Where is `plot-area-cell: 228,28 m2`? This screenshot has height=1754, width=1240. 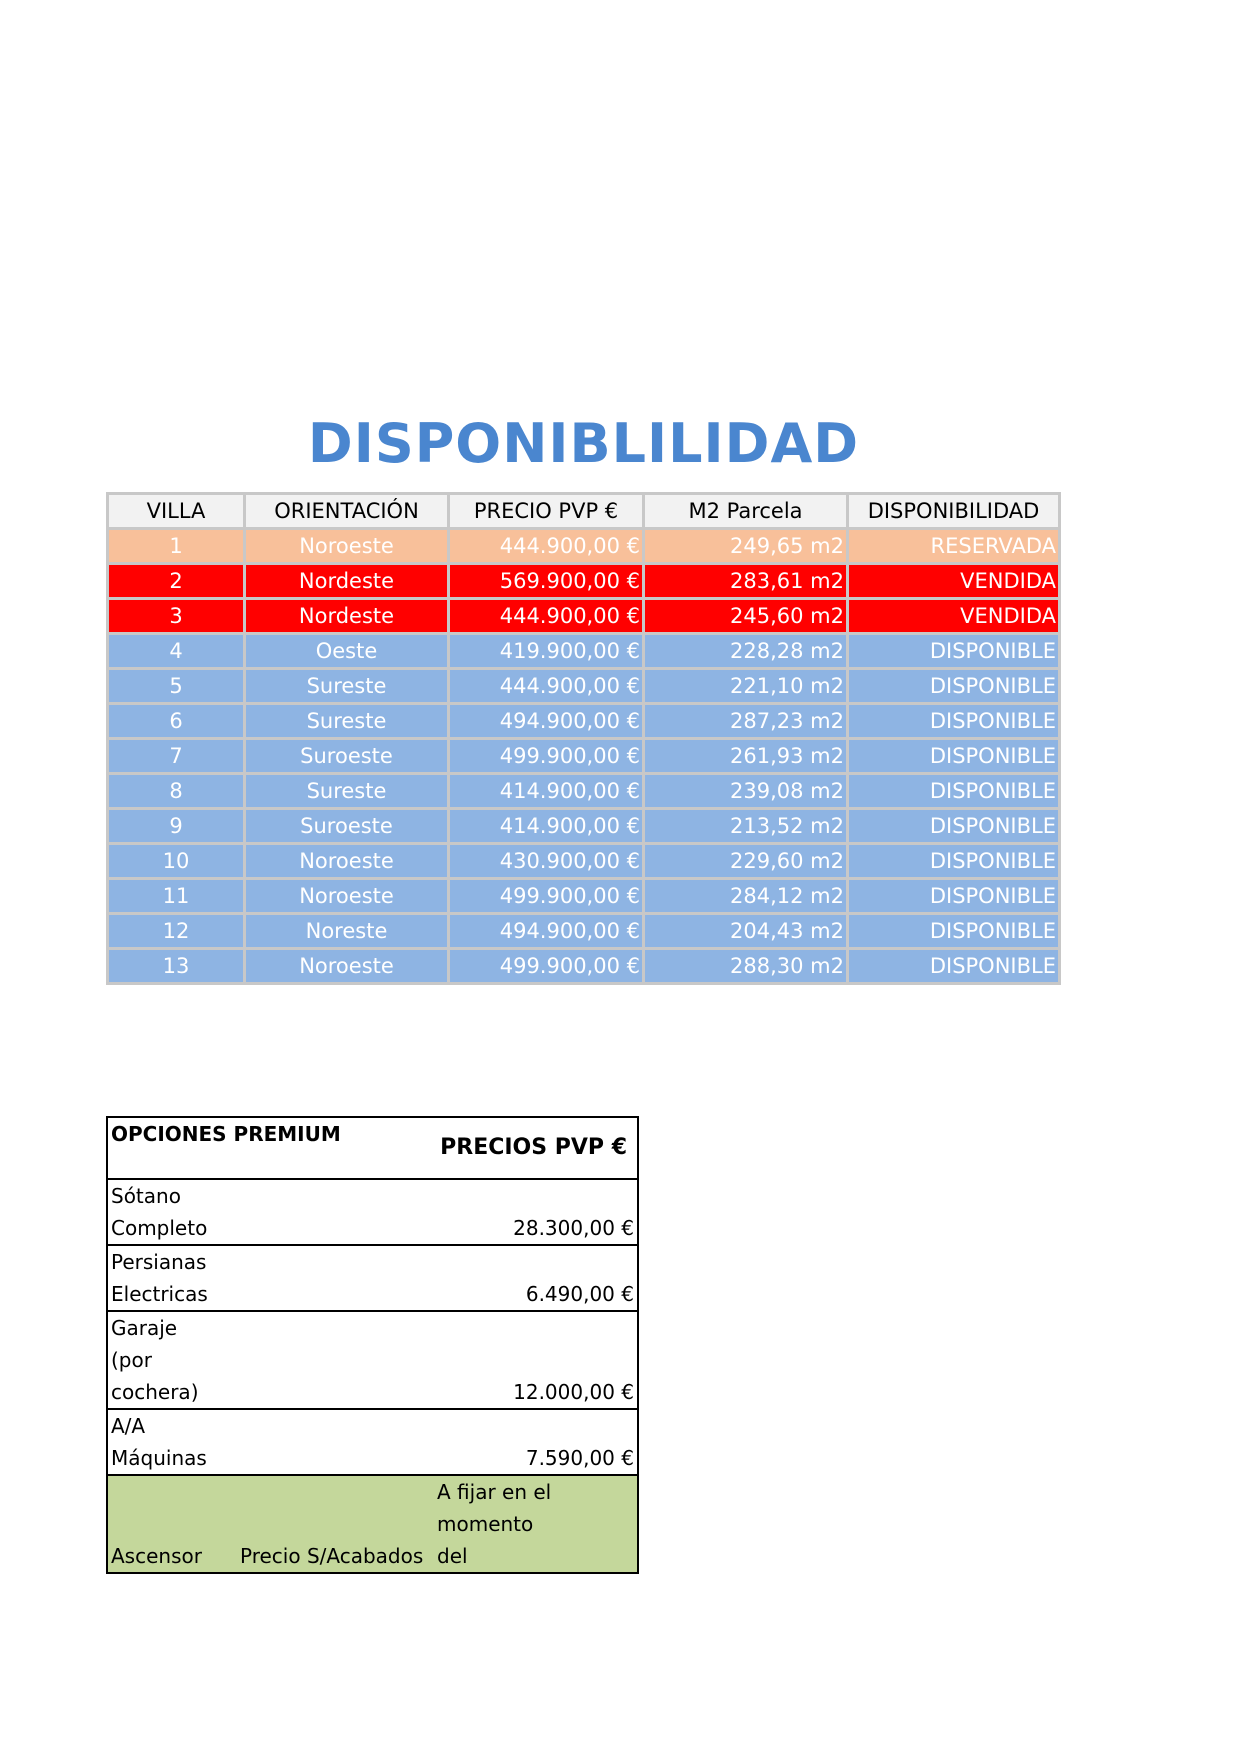 plot-area-cell: 228,28 m2 is located at coordinates (745, 651).